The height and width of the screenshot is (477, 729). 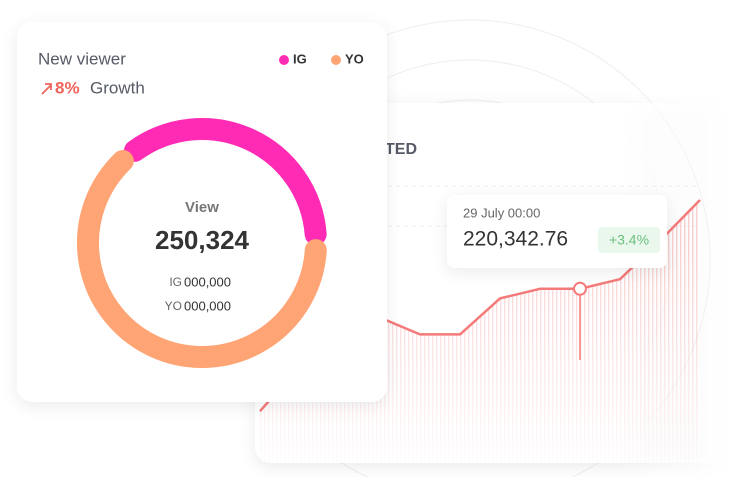 I want to click on tooltip-value: 220,342.76, so click(x=515, y=239).